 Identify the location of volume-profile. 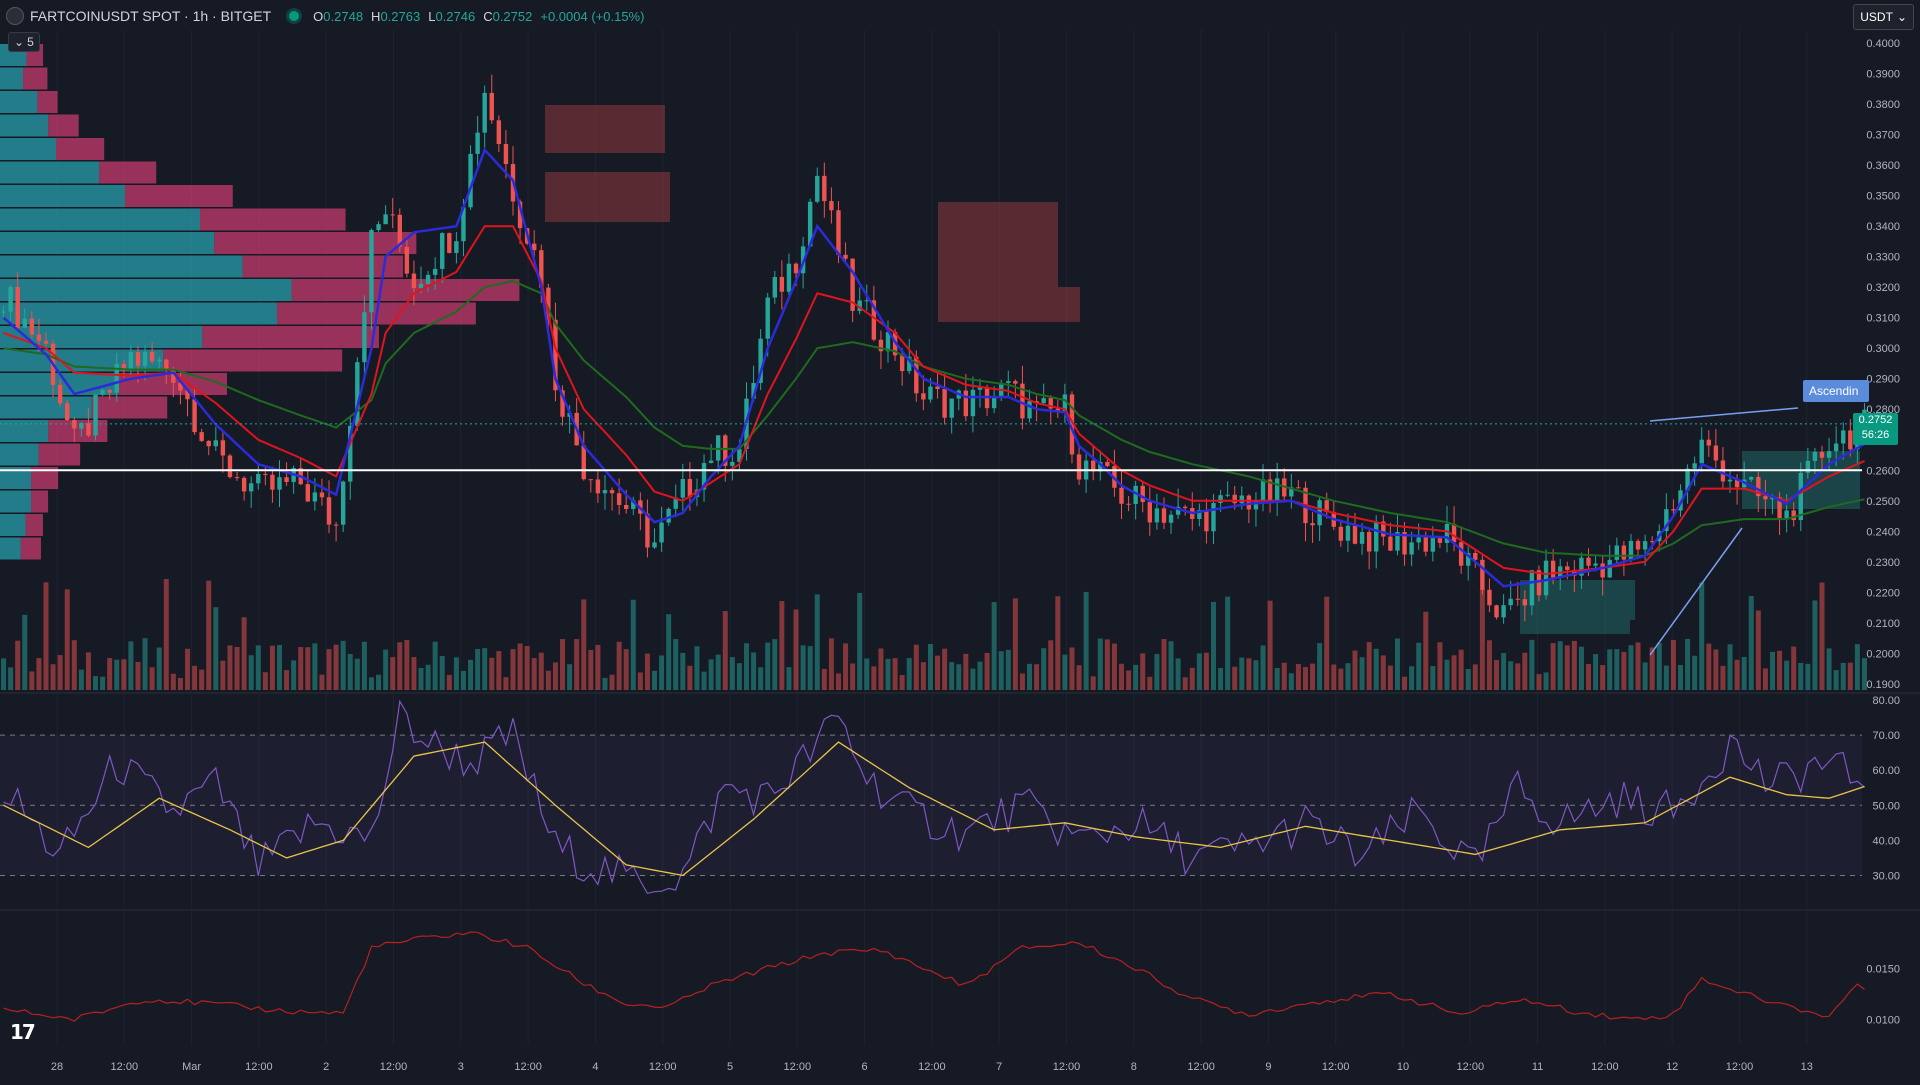
(260, 302).